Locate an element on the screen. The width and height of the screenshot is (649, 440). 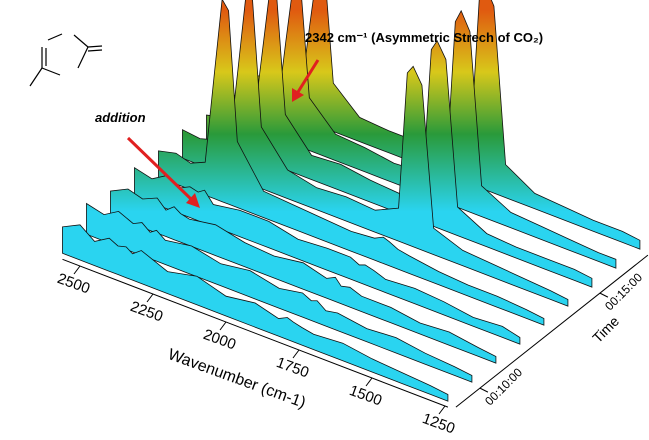
t-tick-label: 00:15:00 is located at coordinates (623, 291).